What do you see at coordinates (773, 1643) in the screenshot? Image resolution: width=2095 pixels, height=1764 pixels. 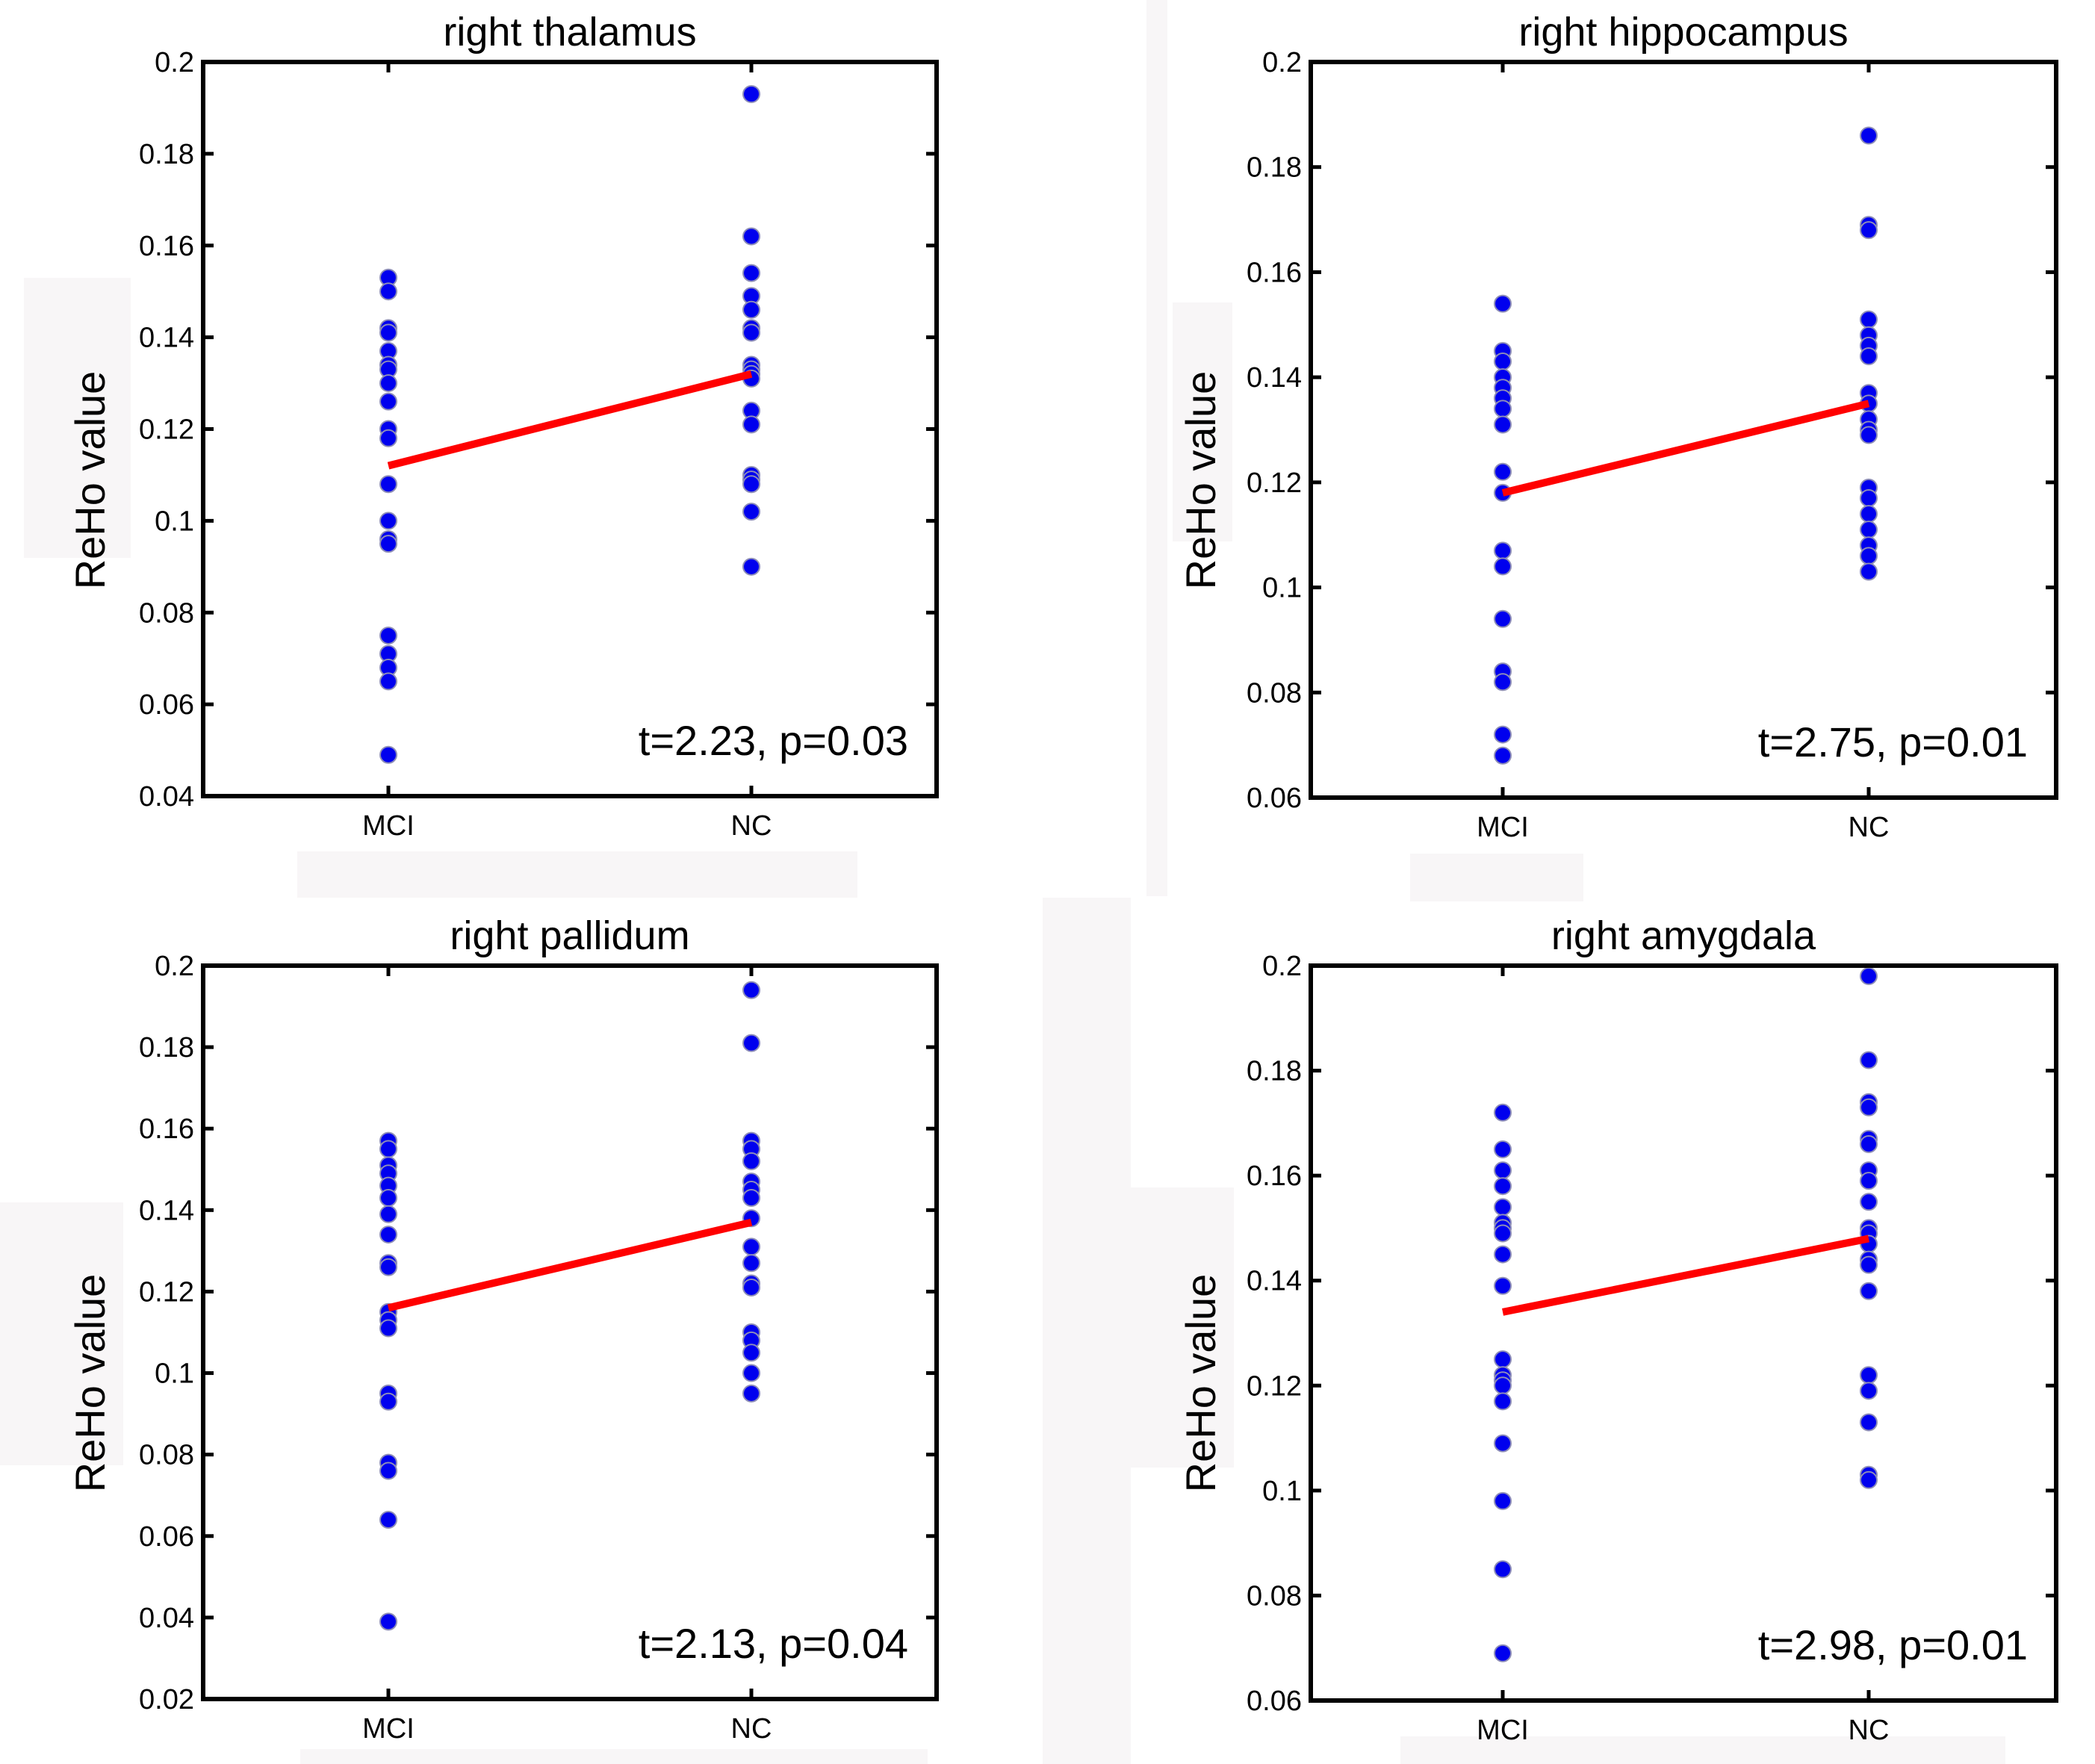 I see `stat-annotation: t=2.13, p=0.04` at bounding box center [773, 1643].